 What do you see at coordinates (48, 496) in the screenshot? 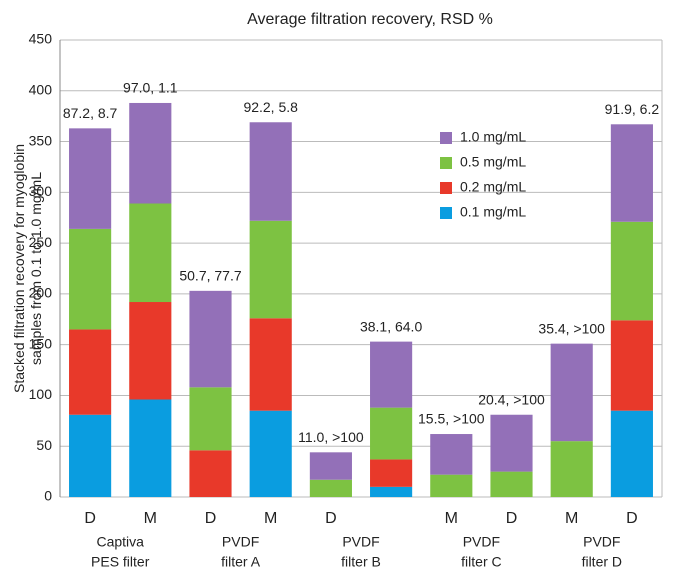
I see `y-tick-label: 0` at bounding box center [48, 496].